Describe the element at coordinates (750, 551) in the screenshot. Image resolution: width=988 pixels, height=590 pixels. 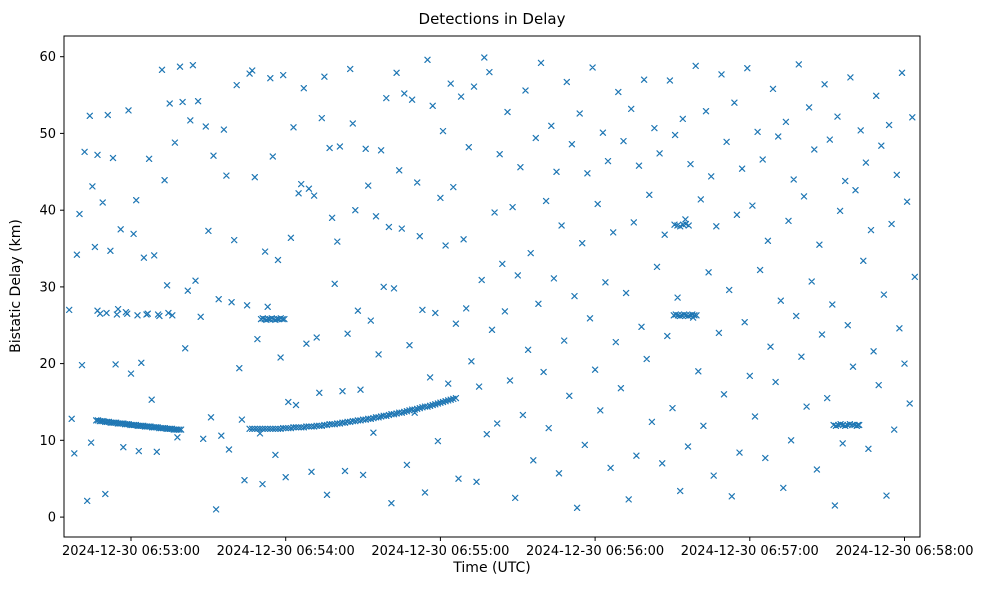
I see `x-tick-label: 2024-12-30 06:57:00` at that location.